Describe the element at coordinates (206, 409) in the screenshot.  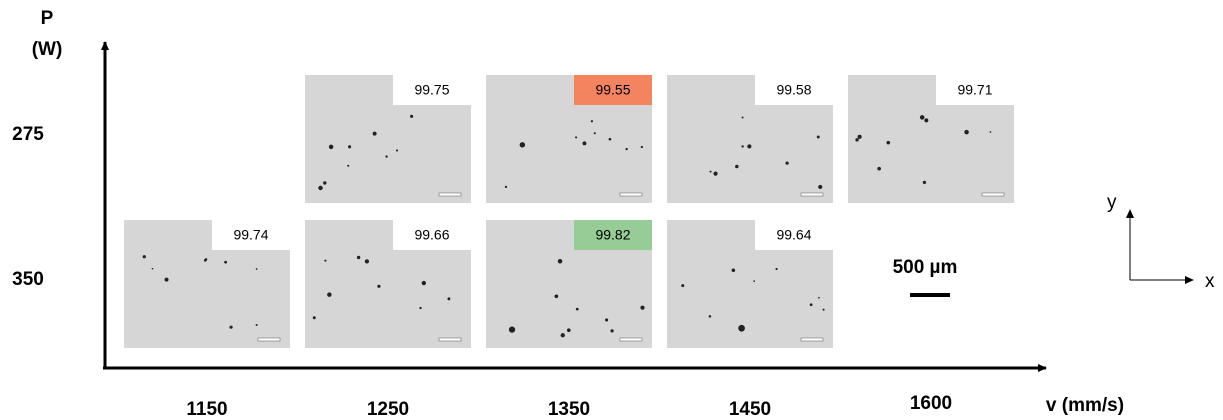
I see `column-label: 1150` at that location.